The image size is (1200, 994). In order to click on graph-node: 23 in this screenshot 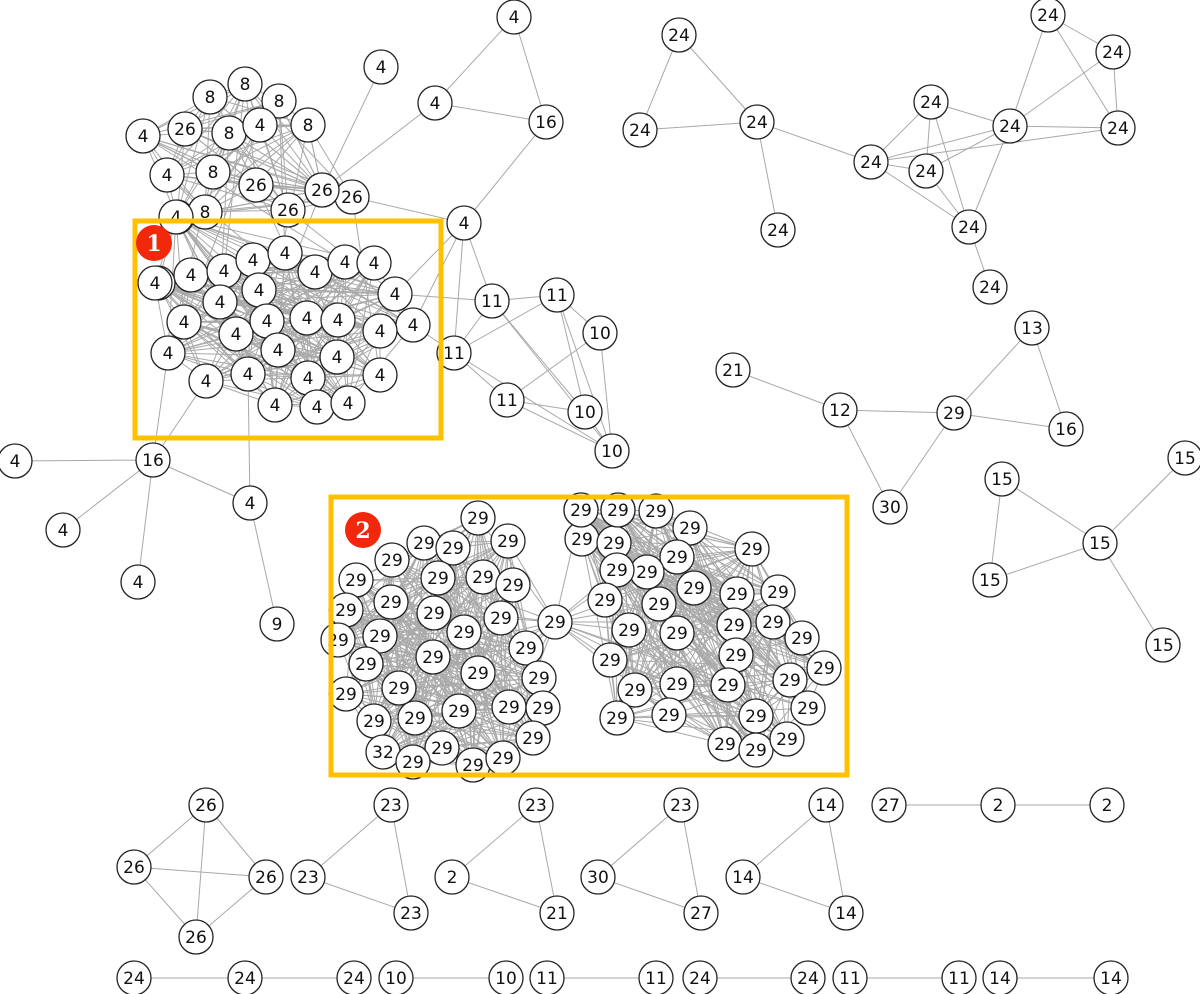, I will do `click(391, 805)`.